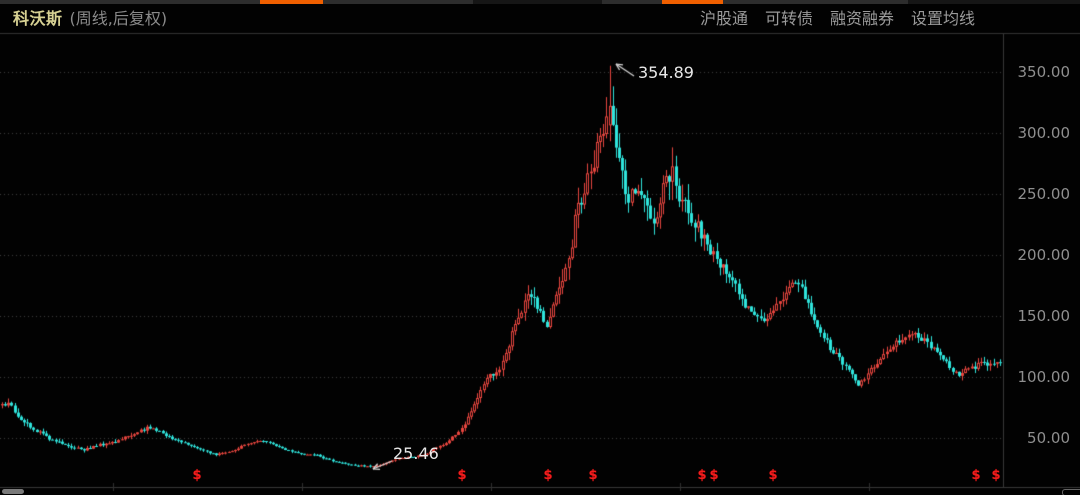 This screenshot has width=1080, height=495. What do you see at coordinates (1071, 492) in the screenshot?
I see `scrollbar-thumb-right` at bounding box center [1071, 492].